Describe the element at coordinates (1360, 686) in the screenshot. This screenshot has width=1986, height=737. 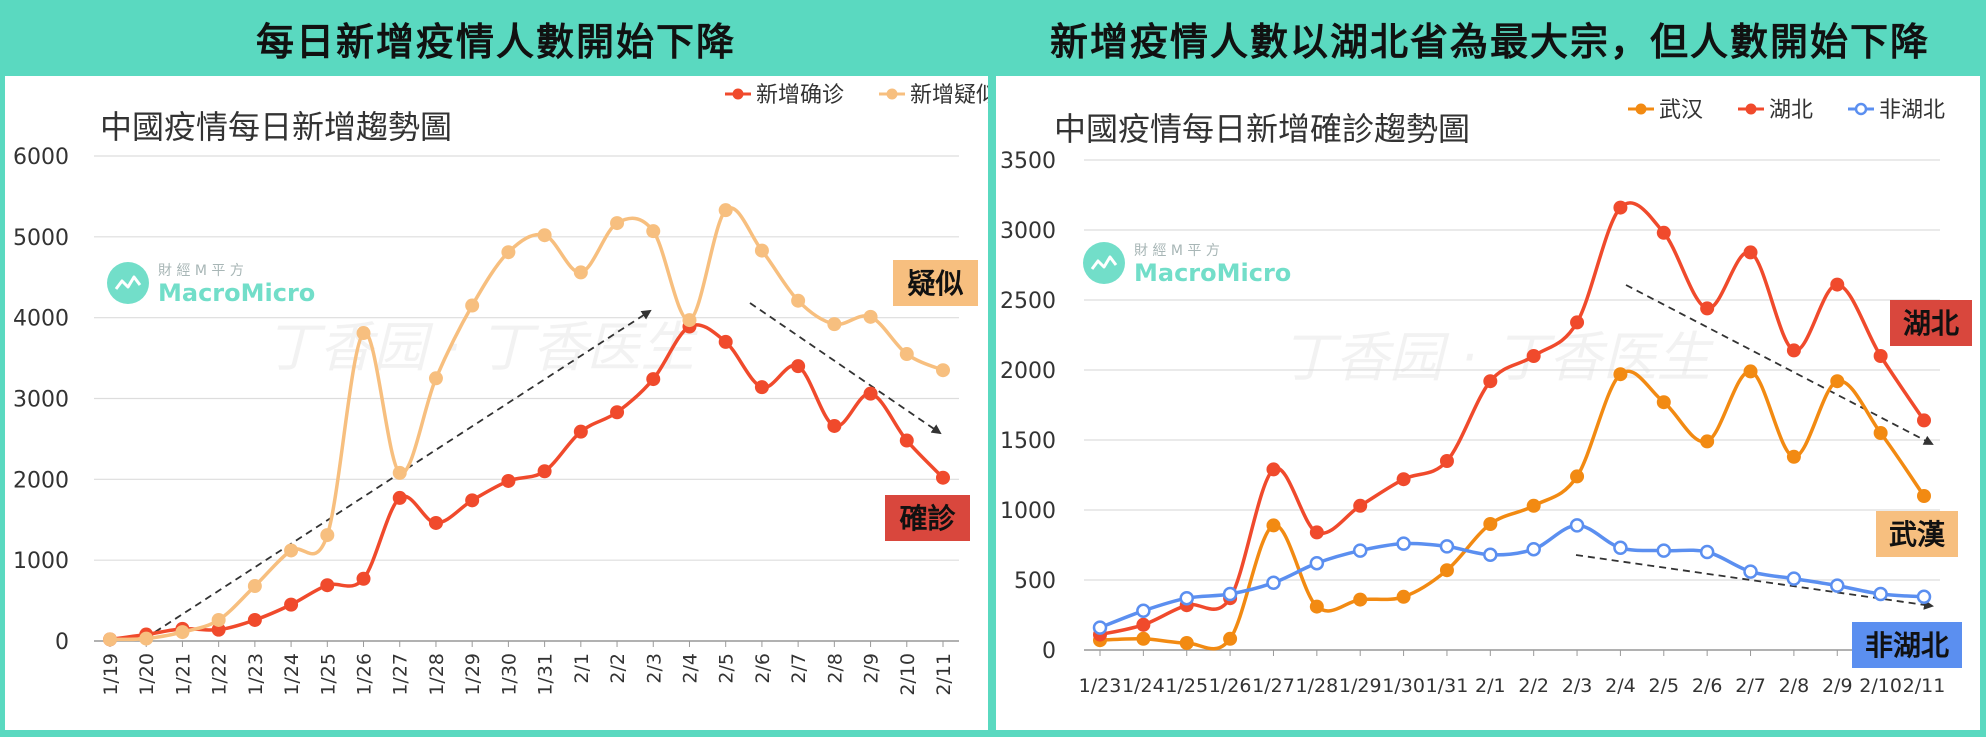
I see `x-tick-label: 1/29` at that location.